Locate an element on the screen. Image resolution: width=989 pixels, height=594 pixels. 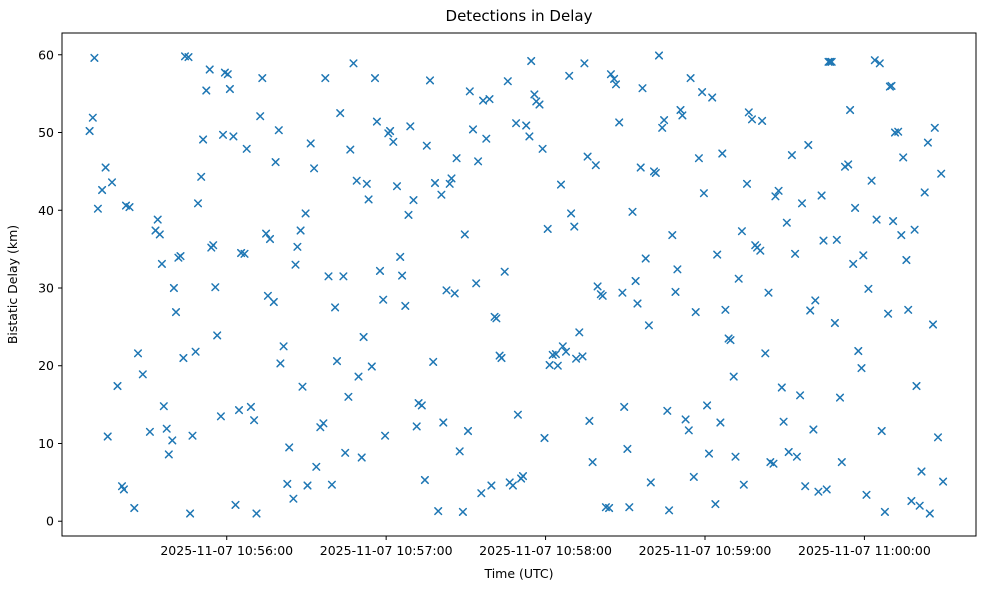
y-tick-label: 40 is located at coordinates (46, 210).